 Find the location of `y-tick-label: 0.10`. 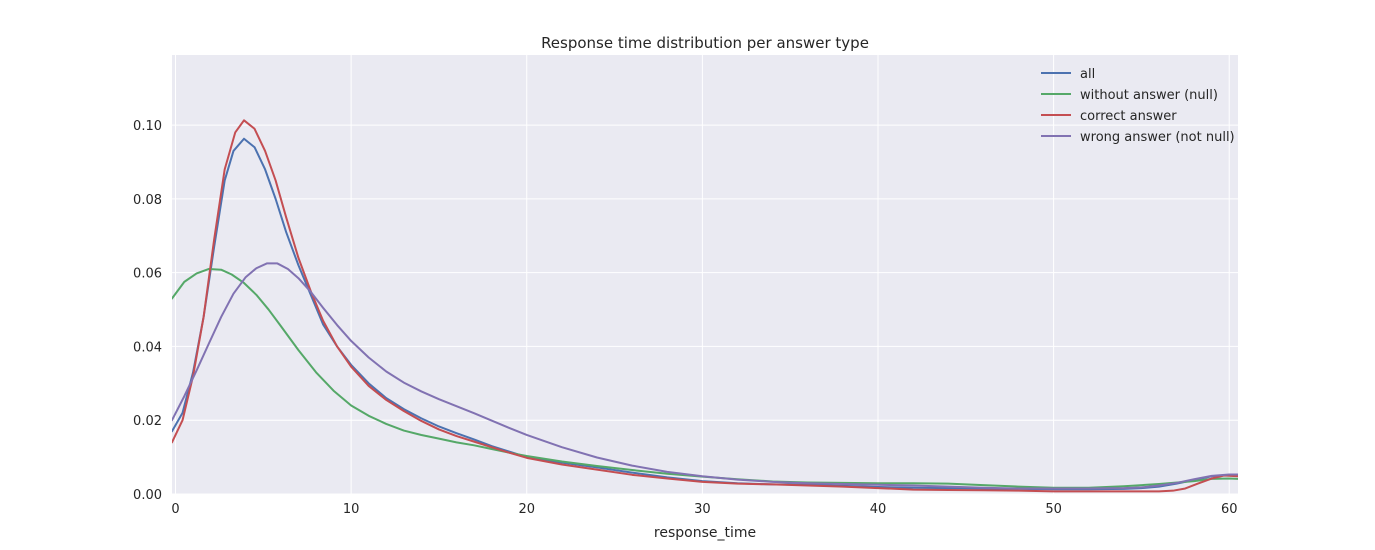

y-tick-label: 0.10 is located at coordinates (147, 126).